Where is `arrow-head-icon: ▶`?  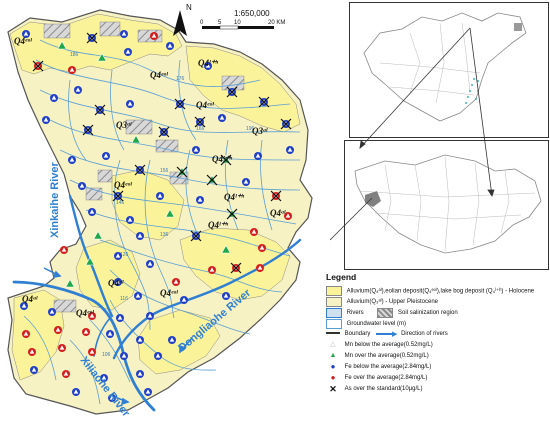
arrow-head-icon: ▶ is located at coordinates (395, 334).